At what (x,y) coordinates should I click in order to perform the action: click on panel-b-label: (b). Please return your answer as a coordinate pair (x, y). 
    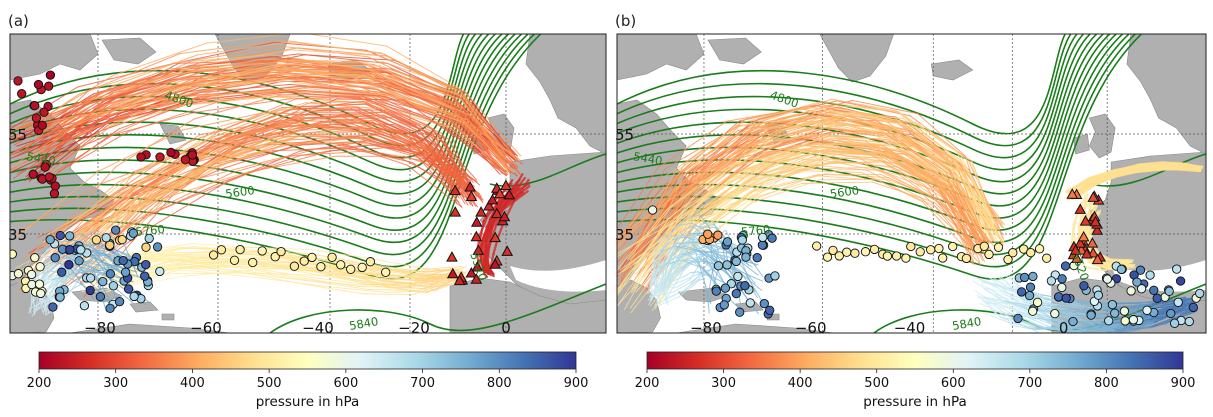
    Looking at the image, I should click on (625, 21).